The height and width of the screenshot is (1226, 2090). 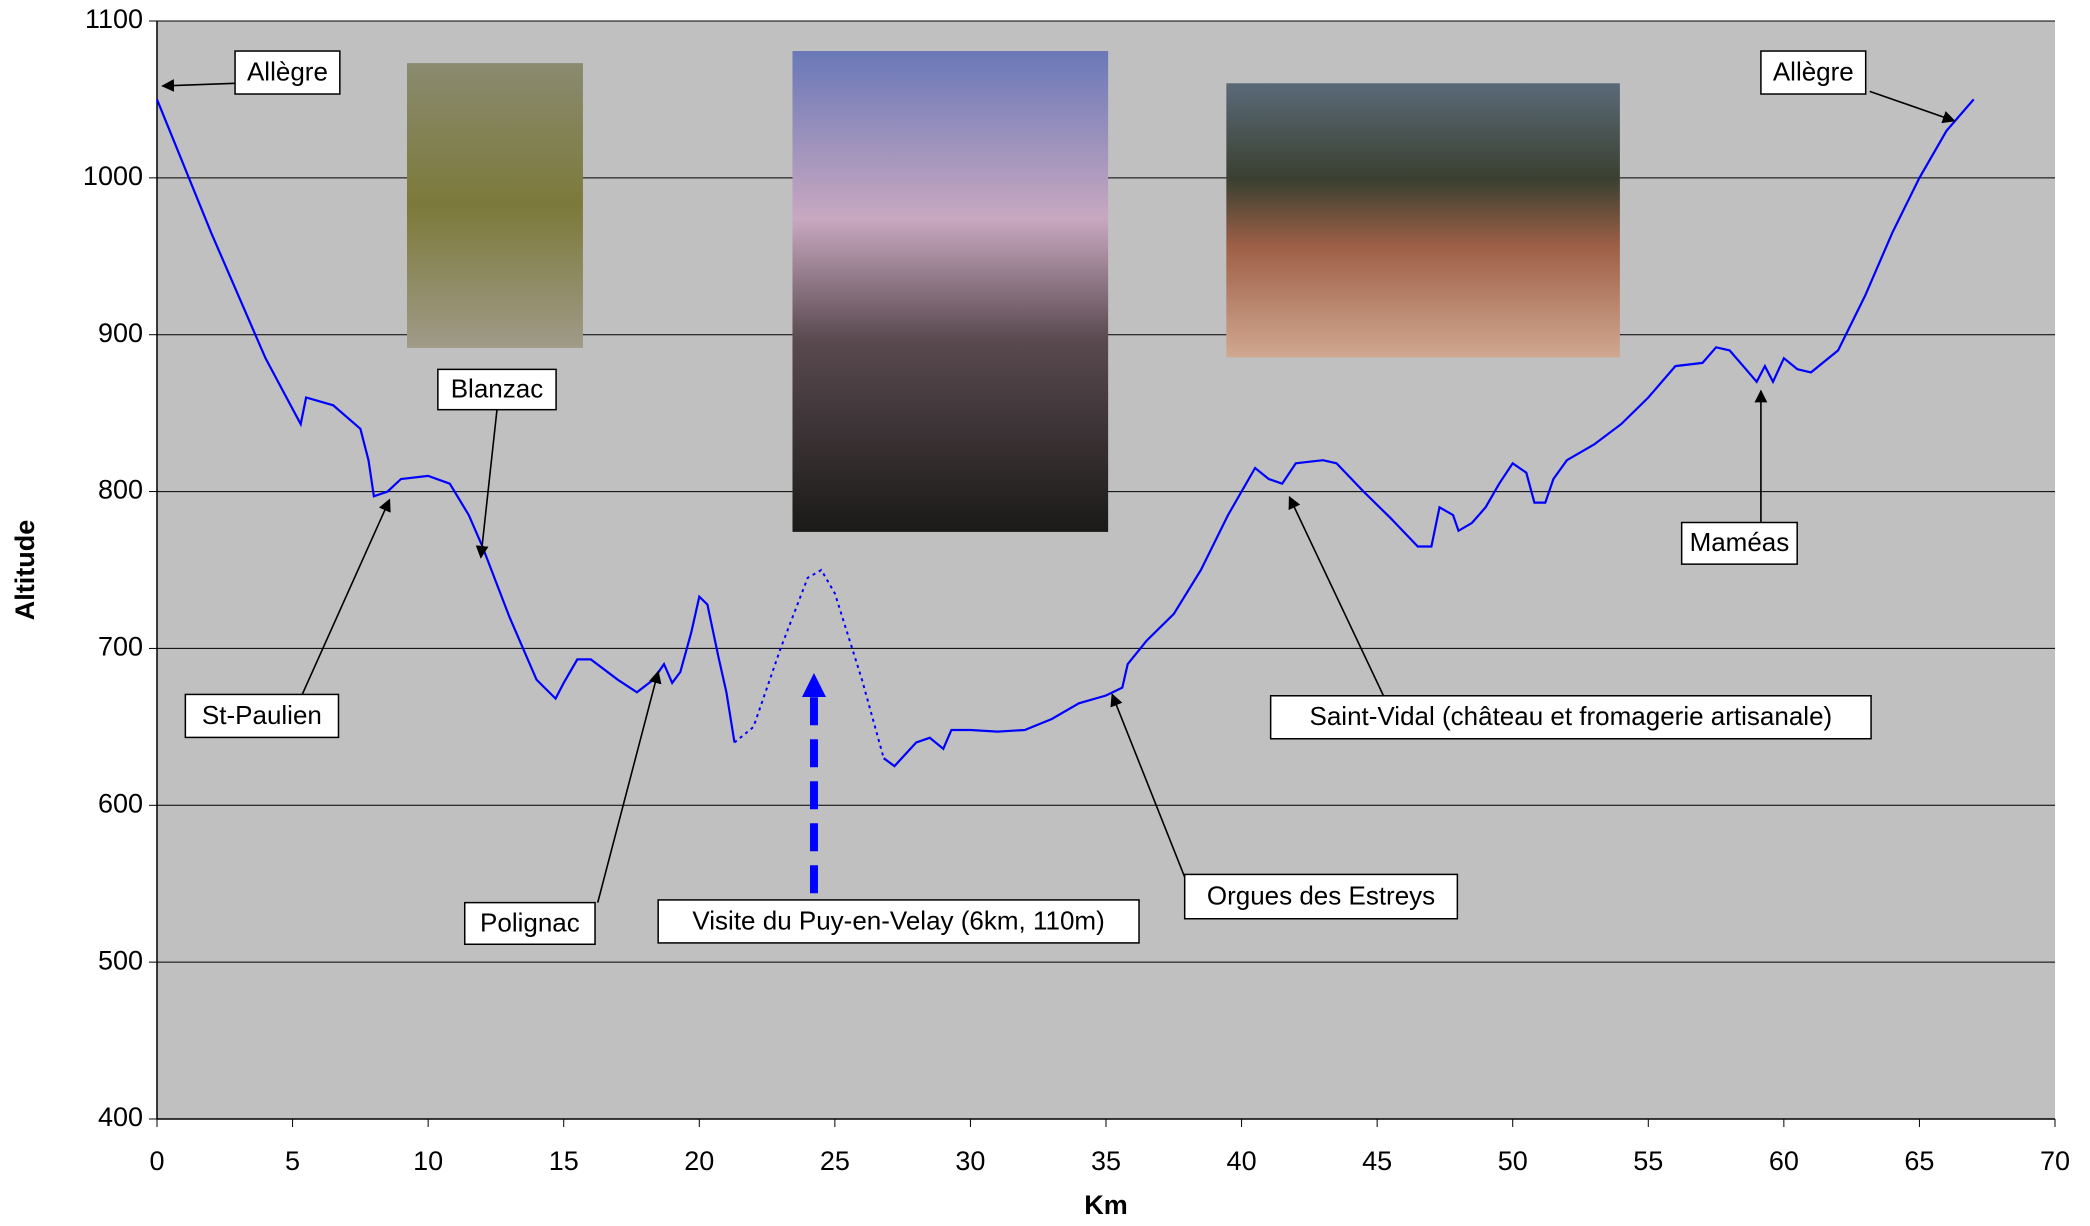 I want to click on x-tick-label: 50, so click(x=1513, y=1161).